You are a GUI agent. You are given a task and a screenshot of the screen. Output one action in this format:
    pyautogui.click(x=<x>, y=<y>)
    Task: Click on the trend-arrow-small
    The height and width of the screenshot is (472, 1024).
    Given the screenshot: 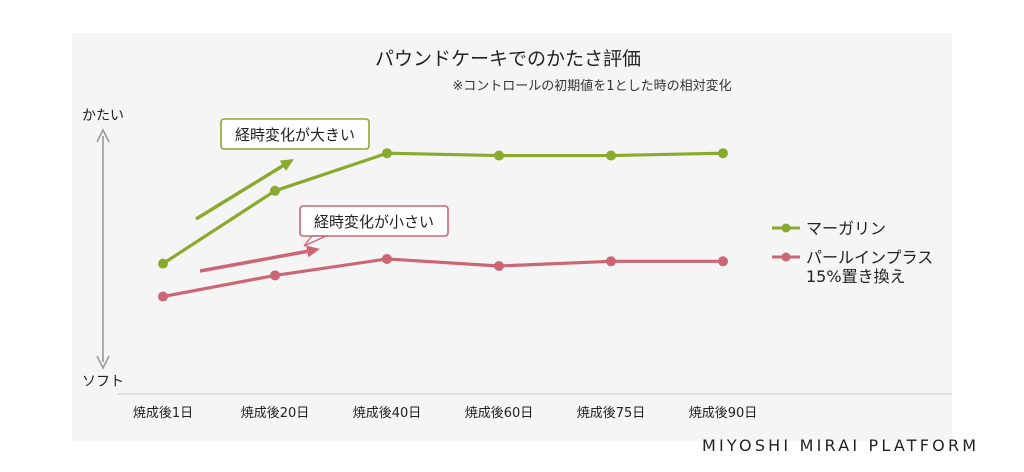 What is the action you would take?
    pyautogui.click(x=259, y=259)
    